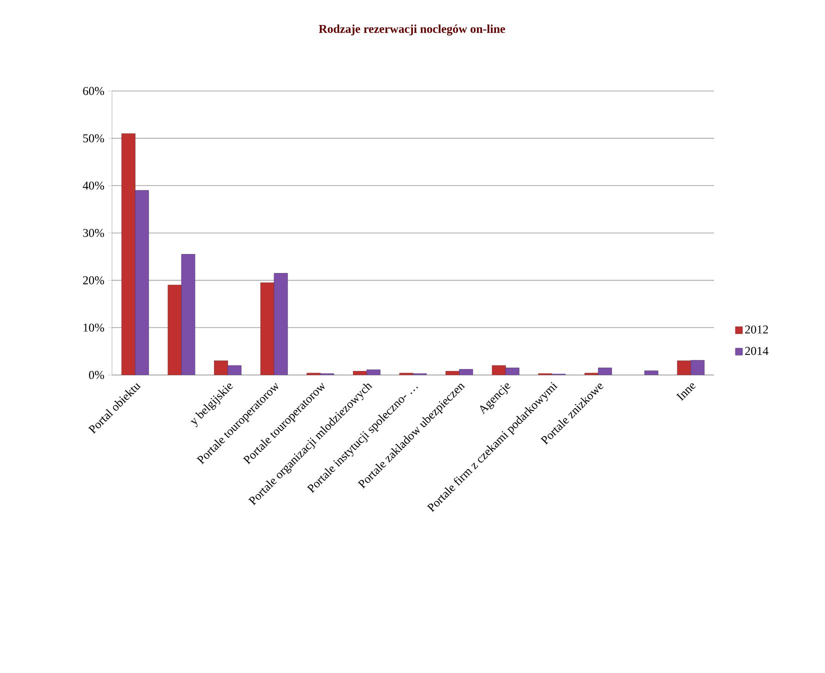 The height and width of the screenshot is (673, 825). I want to click on x-tick-label: Inne, so click(686, 392).